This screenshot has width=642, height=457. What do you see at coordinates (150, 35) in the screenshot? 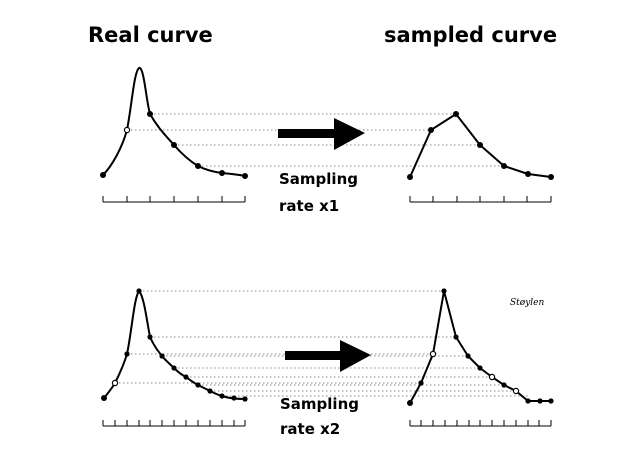
I see `real-curve-heading: Real curve` at bounding box center [150, 35].